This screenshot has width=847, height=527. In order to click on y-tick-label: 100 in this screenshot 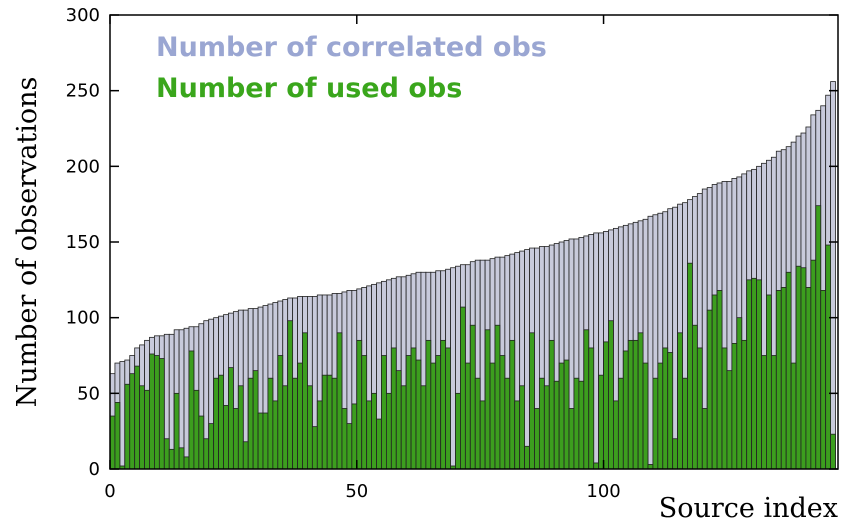, I will do `click(83, 318)`.